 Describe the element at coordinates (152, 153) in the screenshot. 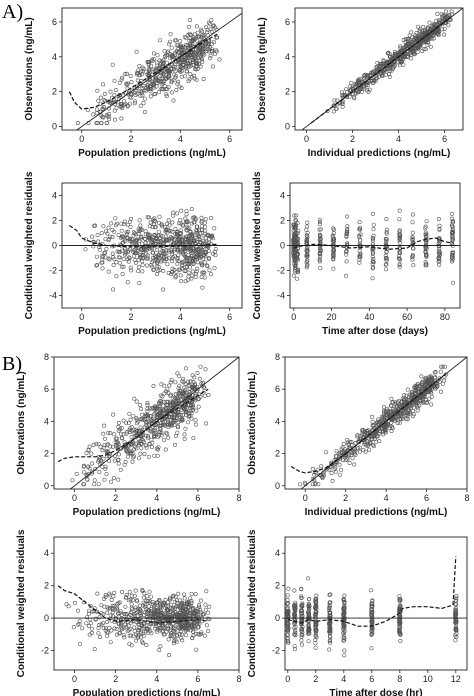

I see `x-axis-label: Population predictions (ng/mL)` at that location.